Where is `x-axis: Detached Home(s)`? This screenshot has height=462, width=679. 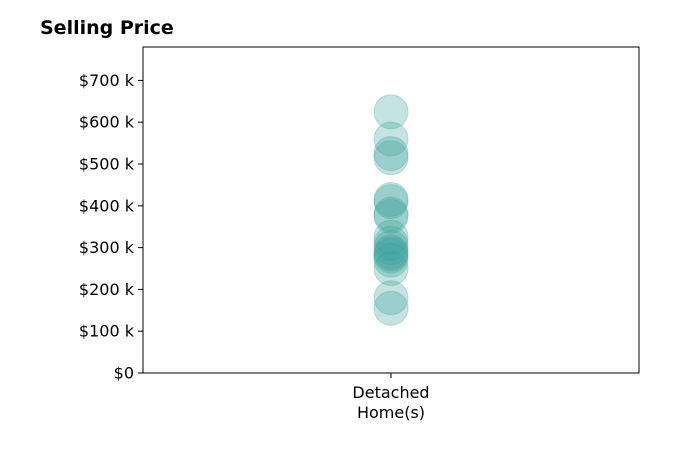 x-axis: Detached Home(s) is located at coordinates (391, 397).